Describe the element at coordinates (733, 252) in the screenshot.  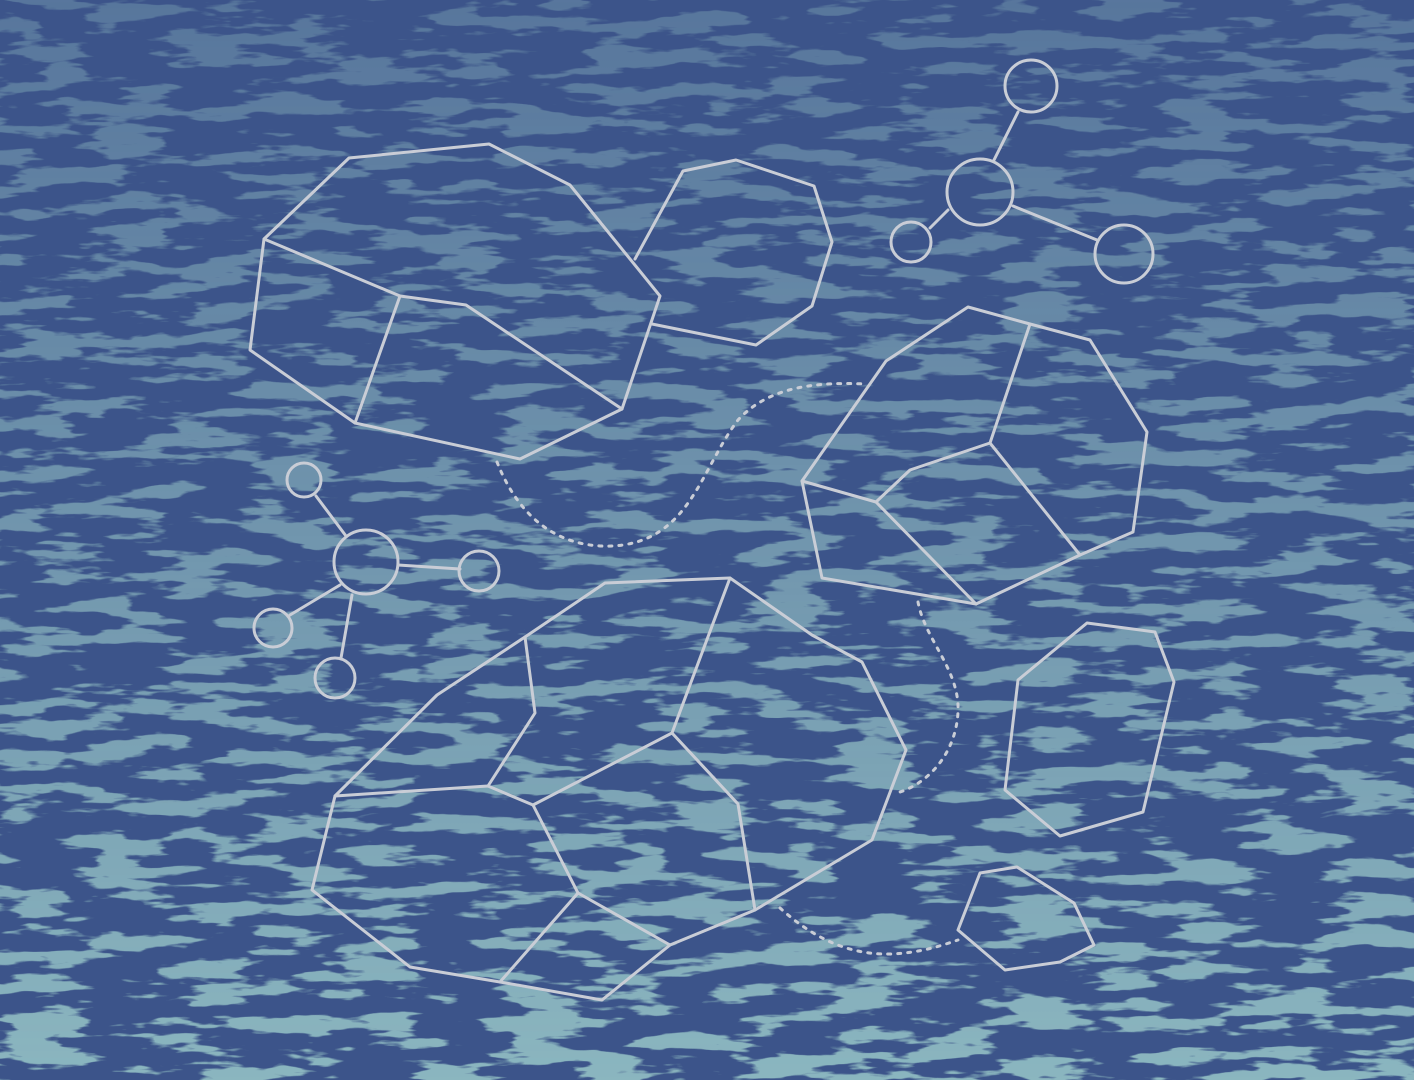
I see `small-rock-top-center` at that location.